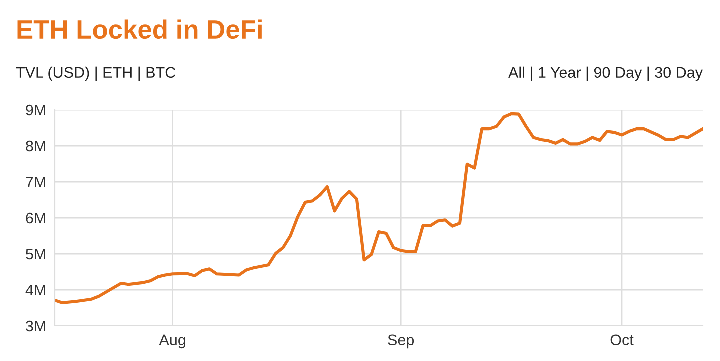  Describe the element at coordinates (96, 74) in the screenshot. I see `text: TVL (USD) | ETH | BTC` at that location.